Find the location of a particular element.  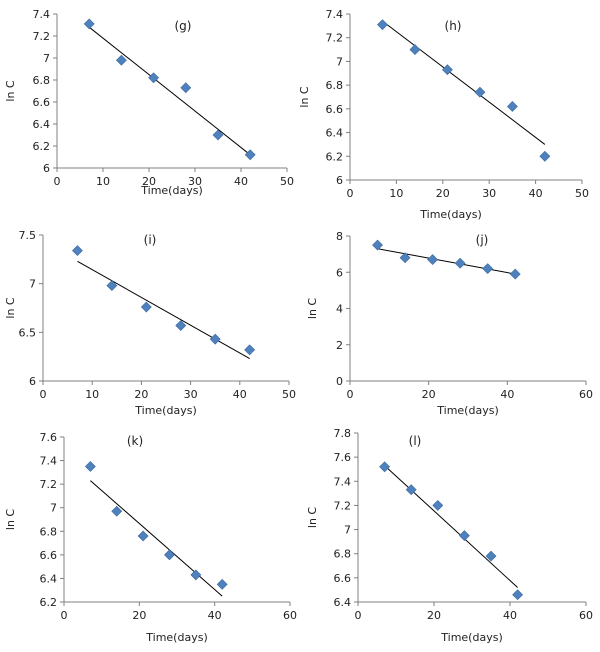

x-tick-label: 50 is located at coordinates (582, 193).